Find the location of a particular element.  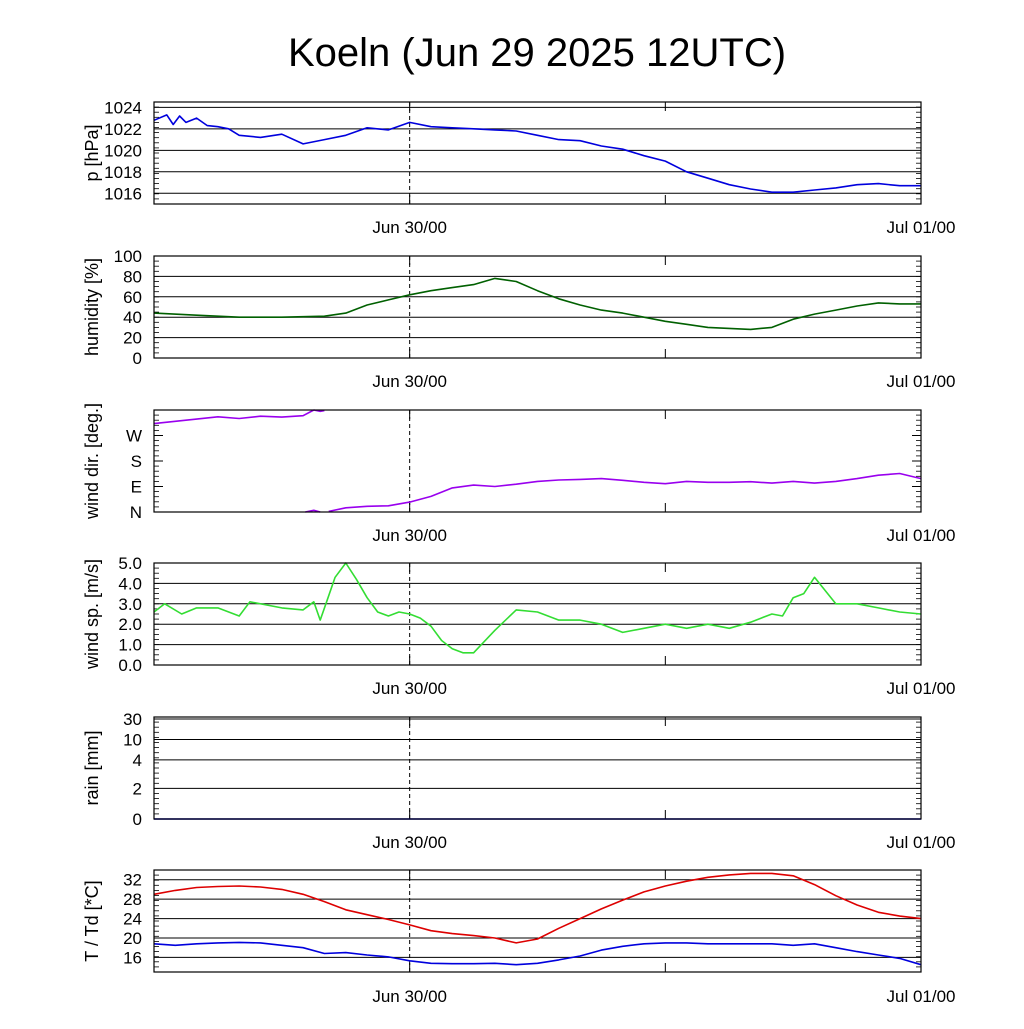

y-tick-label: 4.0 is located at coordinates (130, 583).